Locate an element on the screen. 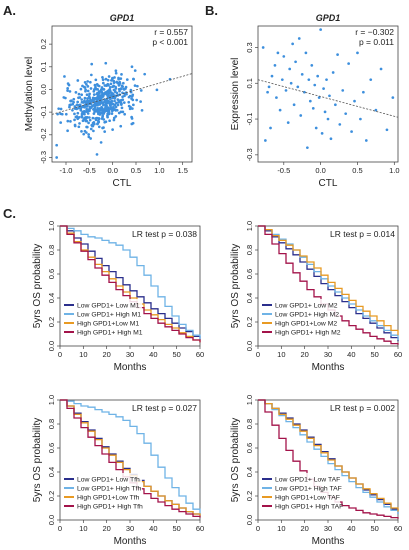 The image size is (409, 550). logrank-test-label: LR test p = 0.014 is located at coordinates (362, 234).